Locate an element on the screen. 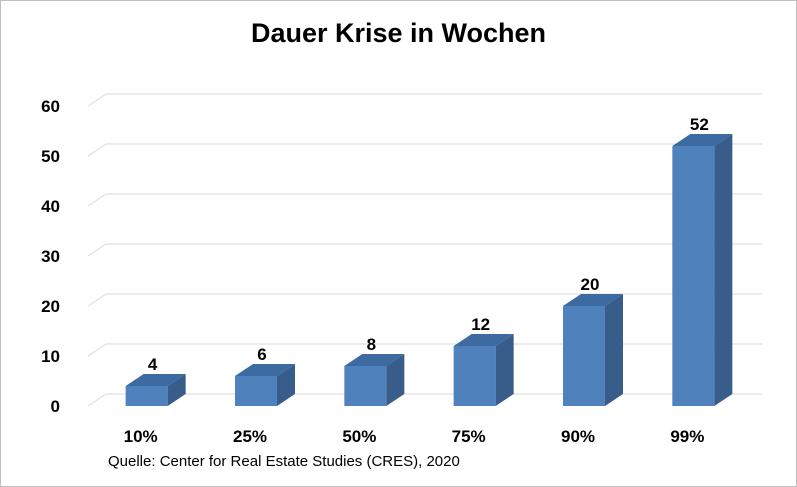 The width and height of the screenshot is (797, 487). y-tick-label: 60 is located at coordinates (50, 106).